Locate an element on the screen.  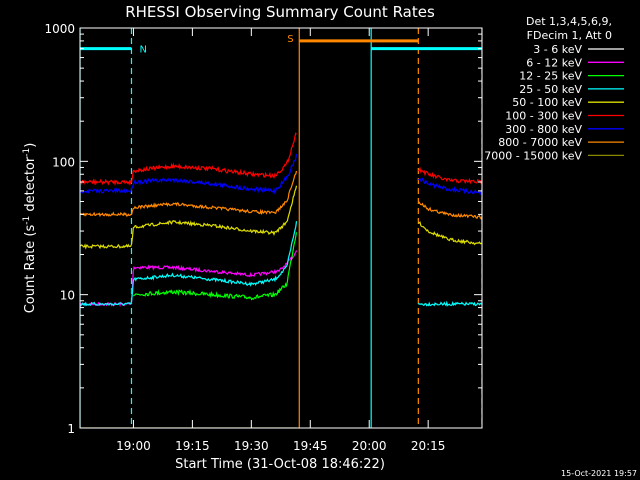
x-tick-label: 19:00 is located at coordinates (133, 446).